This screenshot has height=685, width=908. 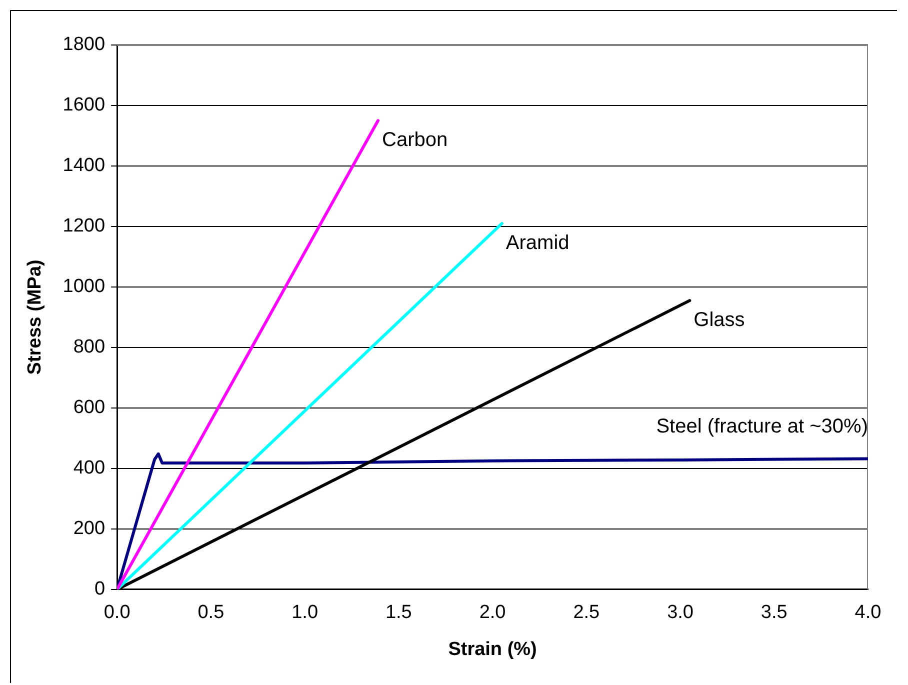 I want to click on x-tick-label: 1.5, so click(x=398, y=613).